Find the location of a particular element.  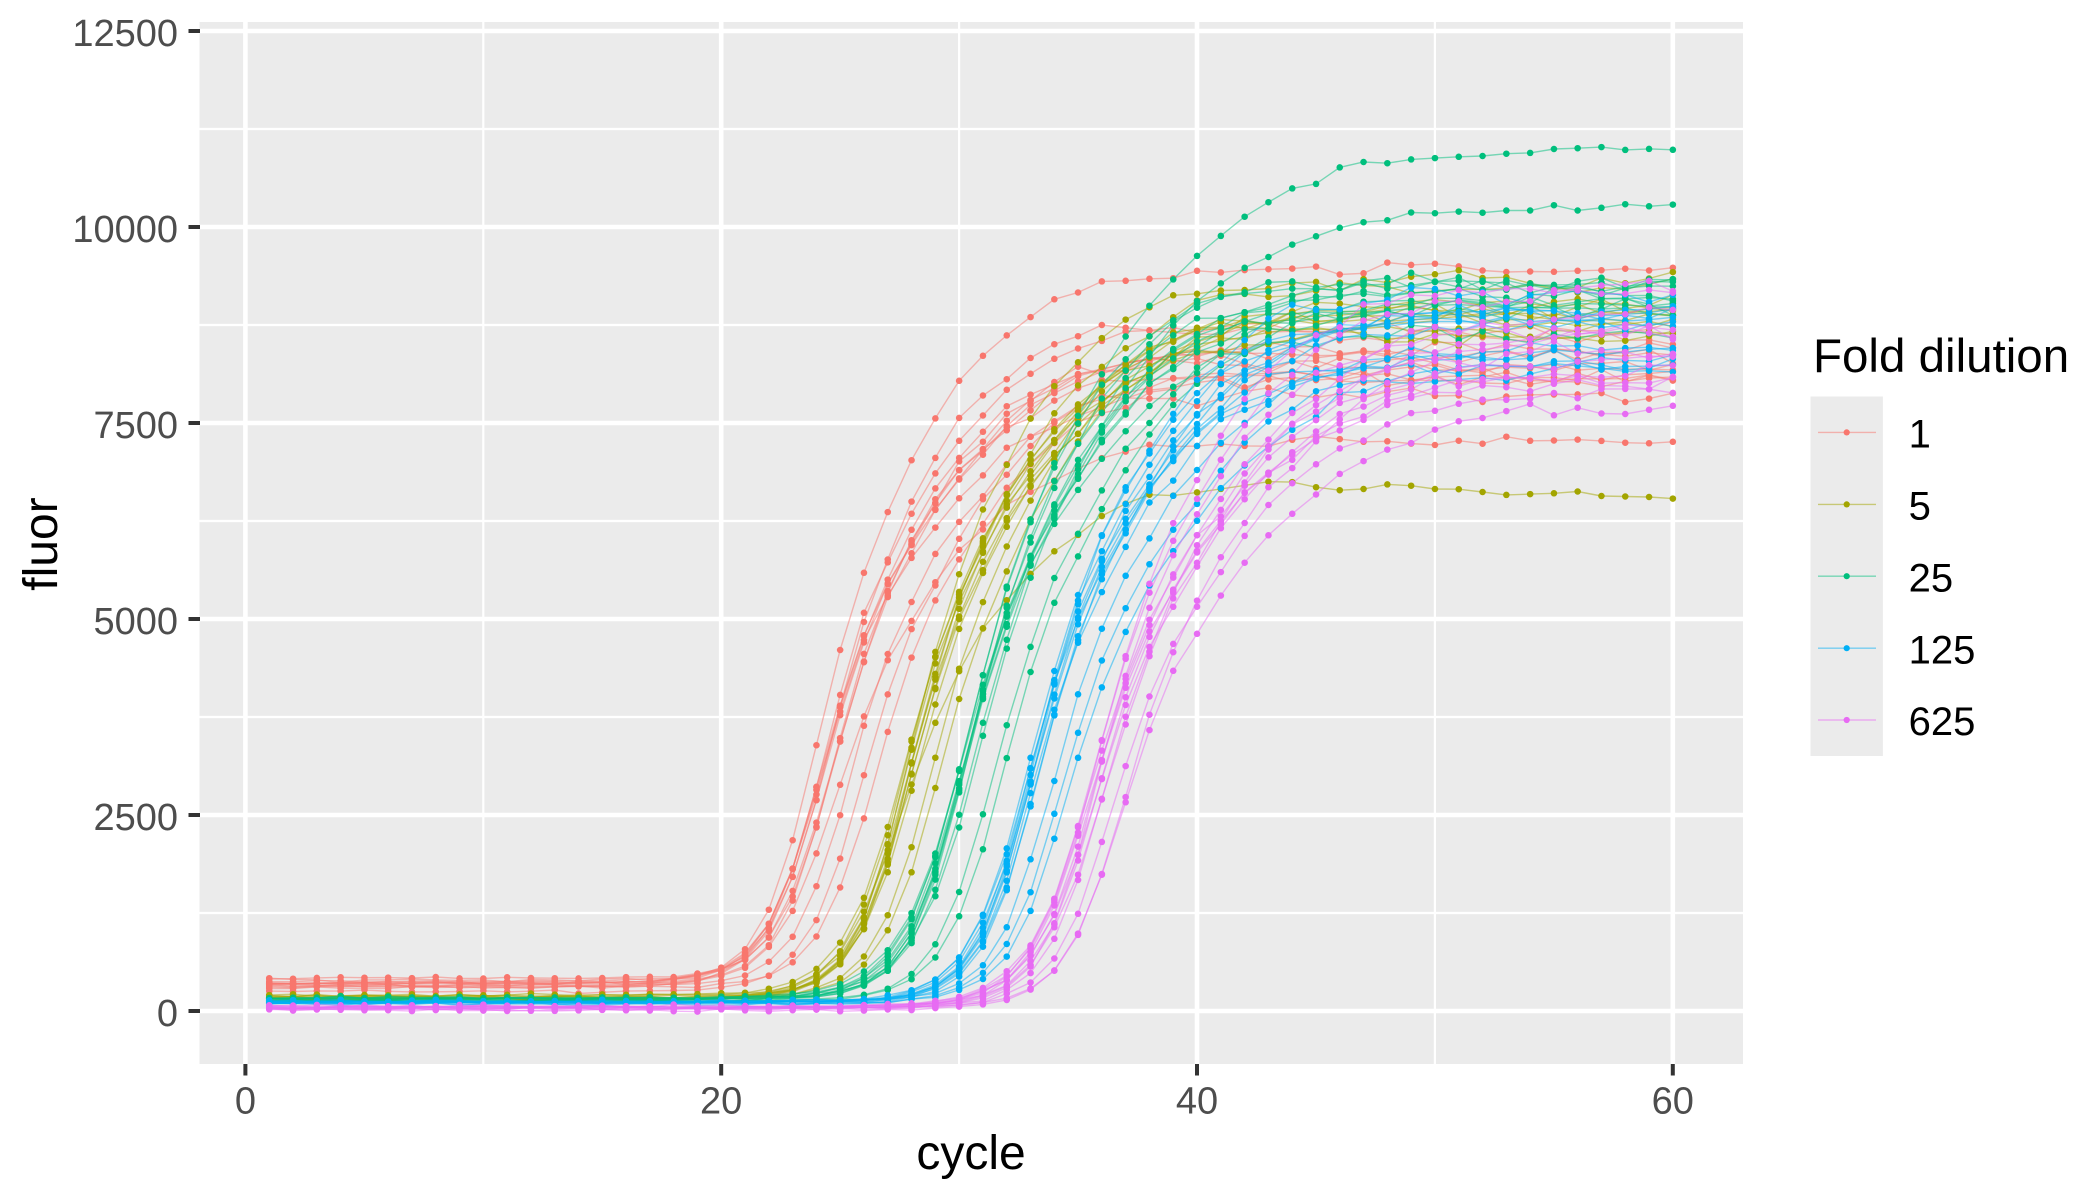

svg-text: 5000 is located at coordinates (135, 622).